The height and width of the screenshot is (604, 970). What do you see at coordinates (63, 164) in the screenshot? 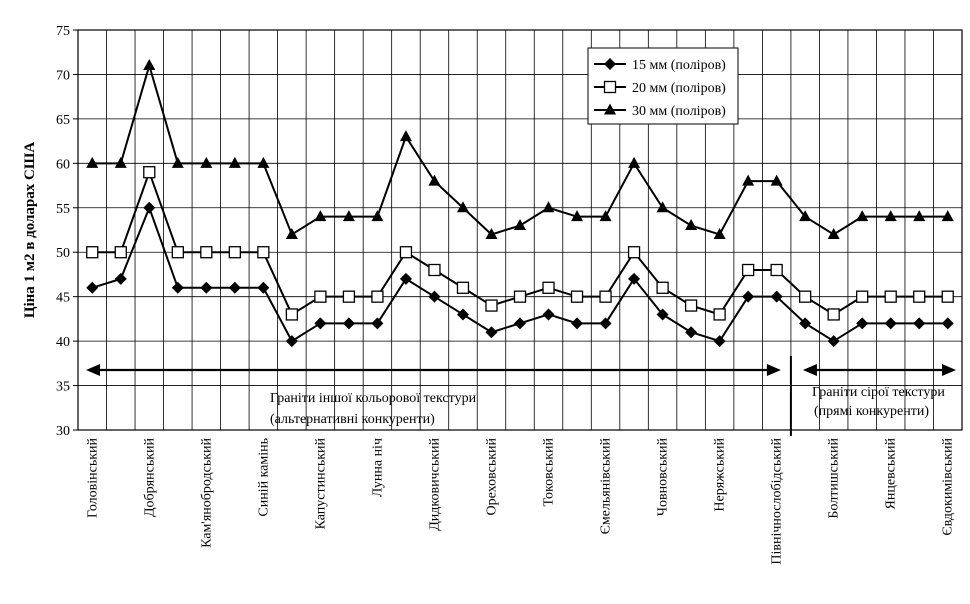
I see `y-tick-label: 60` at bounding box center [63, 164].